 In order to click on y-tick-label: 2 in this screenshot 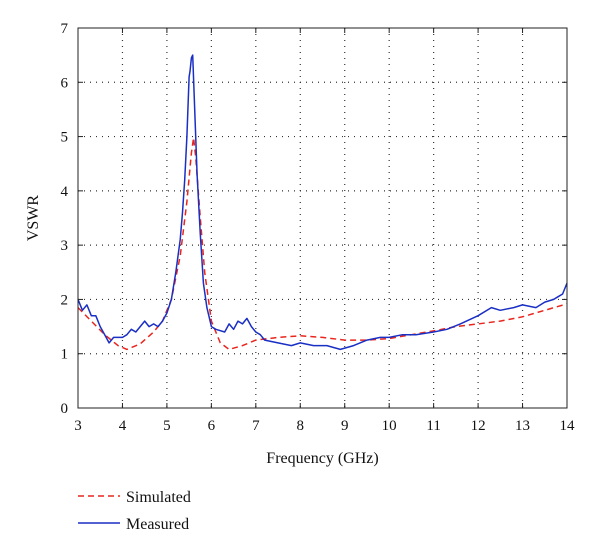, I will do `click(65, 300)`.